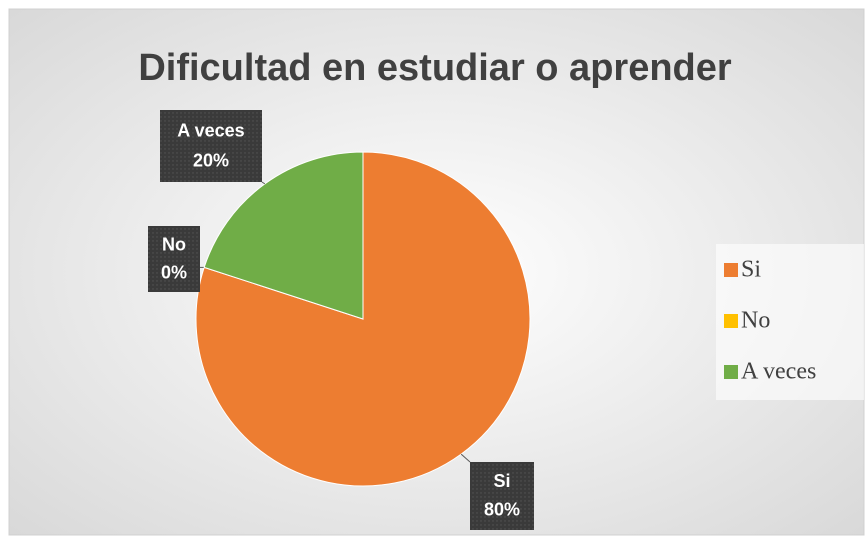  What do you see at coordinates (778, 372) in the screenshot?
I see `legend-label: A veces` at bounding box center [778, 372].